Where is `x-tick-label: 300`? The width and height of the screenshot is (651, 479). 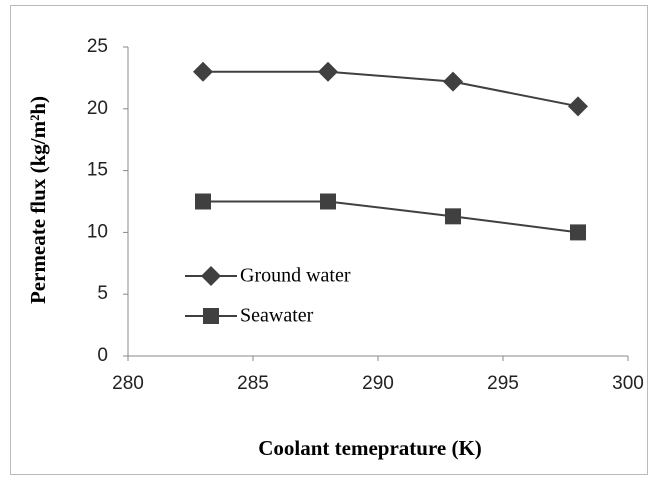 x-tick-label: 300 is located at coordinates (628, 383).